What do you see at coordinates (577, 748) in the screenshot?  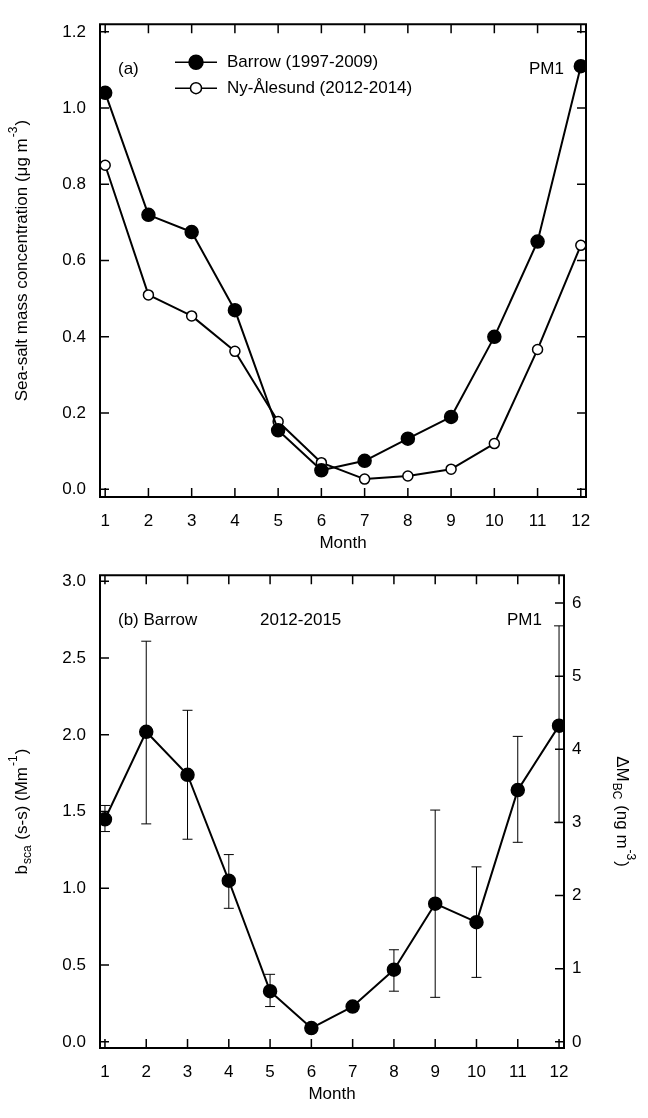 I see `y2-tick-label: 4` at bounding box center [577, 748].